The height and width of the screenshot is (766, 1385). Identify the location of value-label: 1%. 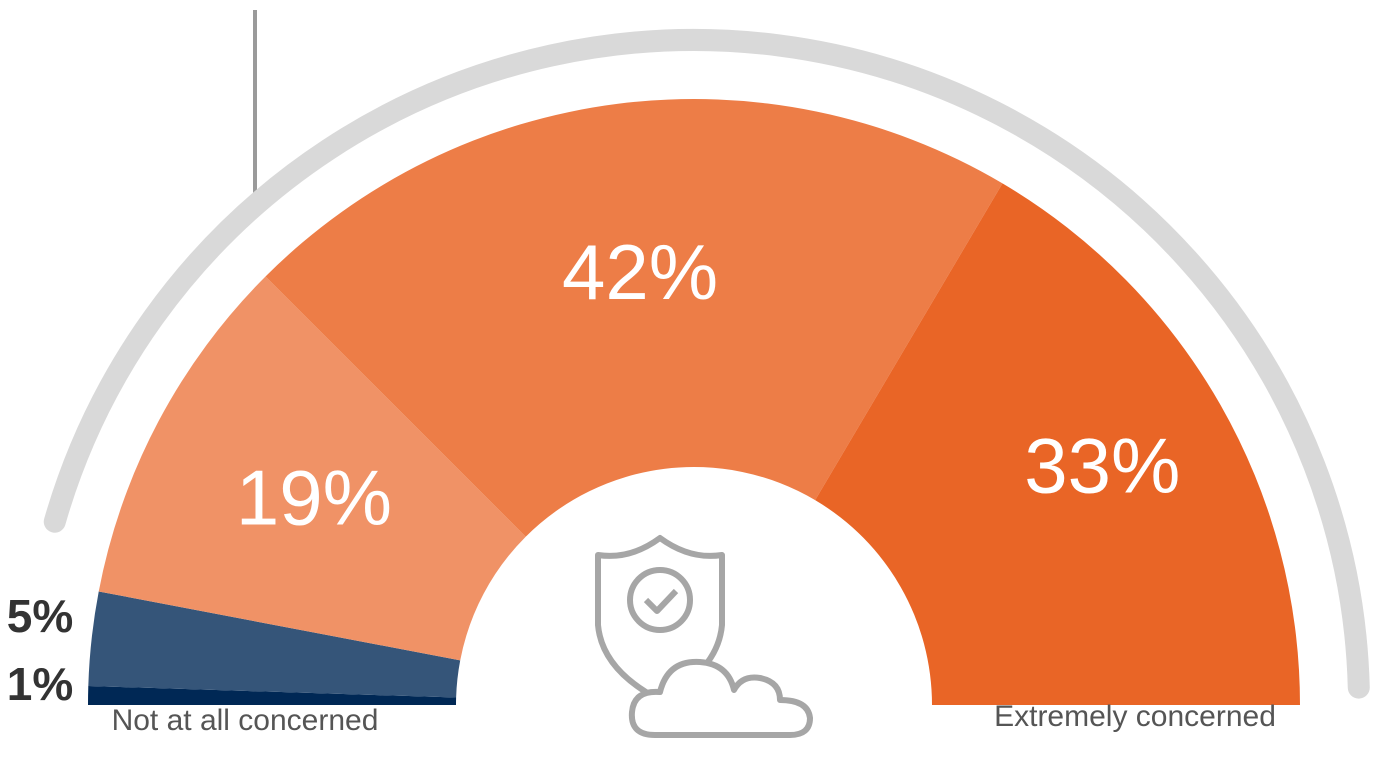
(40, 684).